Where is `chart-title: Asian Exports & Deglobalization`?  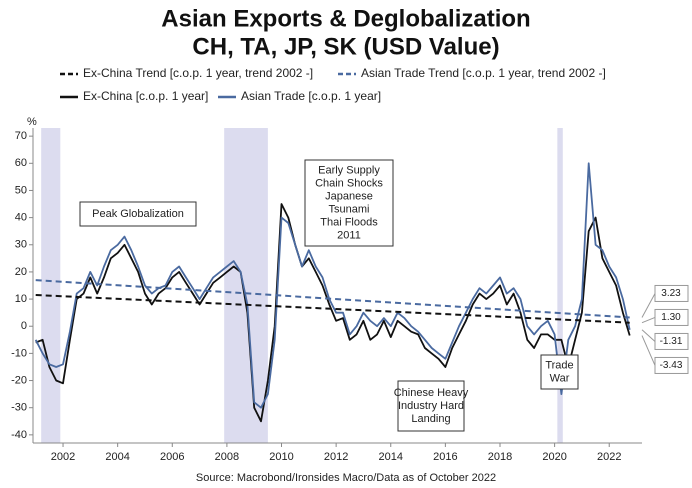 chart-title: Asian Exports & Deglobalization is located at coordinates (345, 18).